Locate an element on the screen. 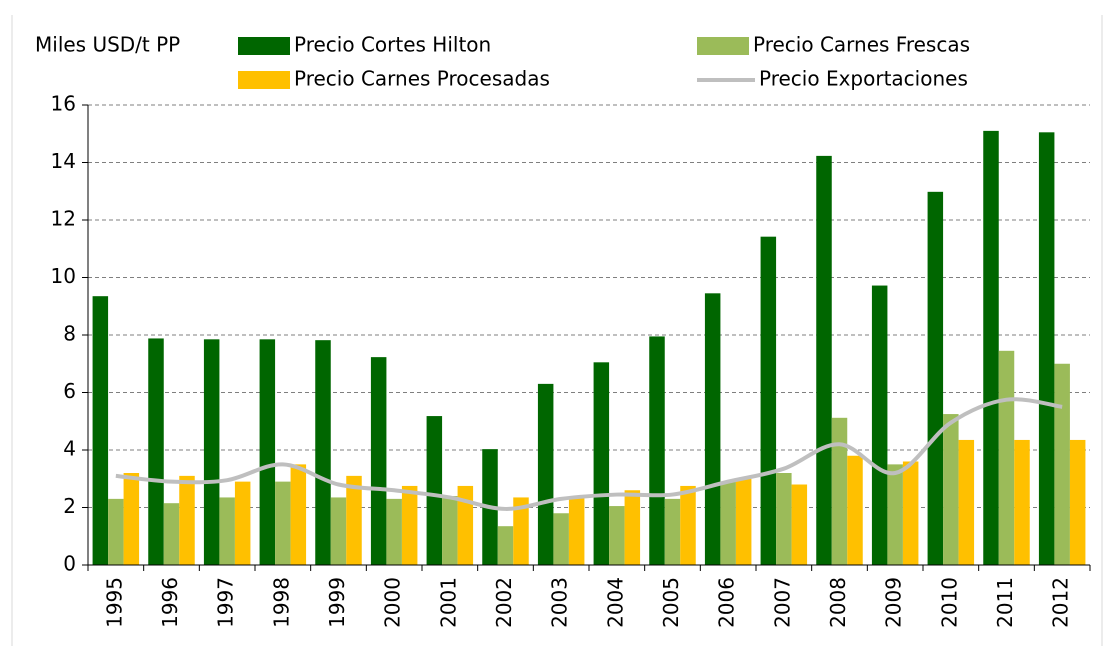 The width and height of the screenshot is (1114, 646). x-tick-label: 2012 is located at coordinates (1061, 602).